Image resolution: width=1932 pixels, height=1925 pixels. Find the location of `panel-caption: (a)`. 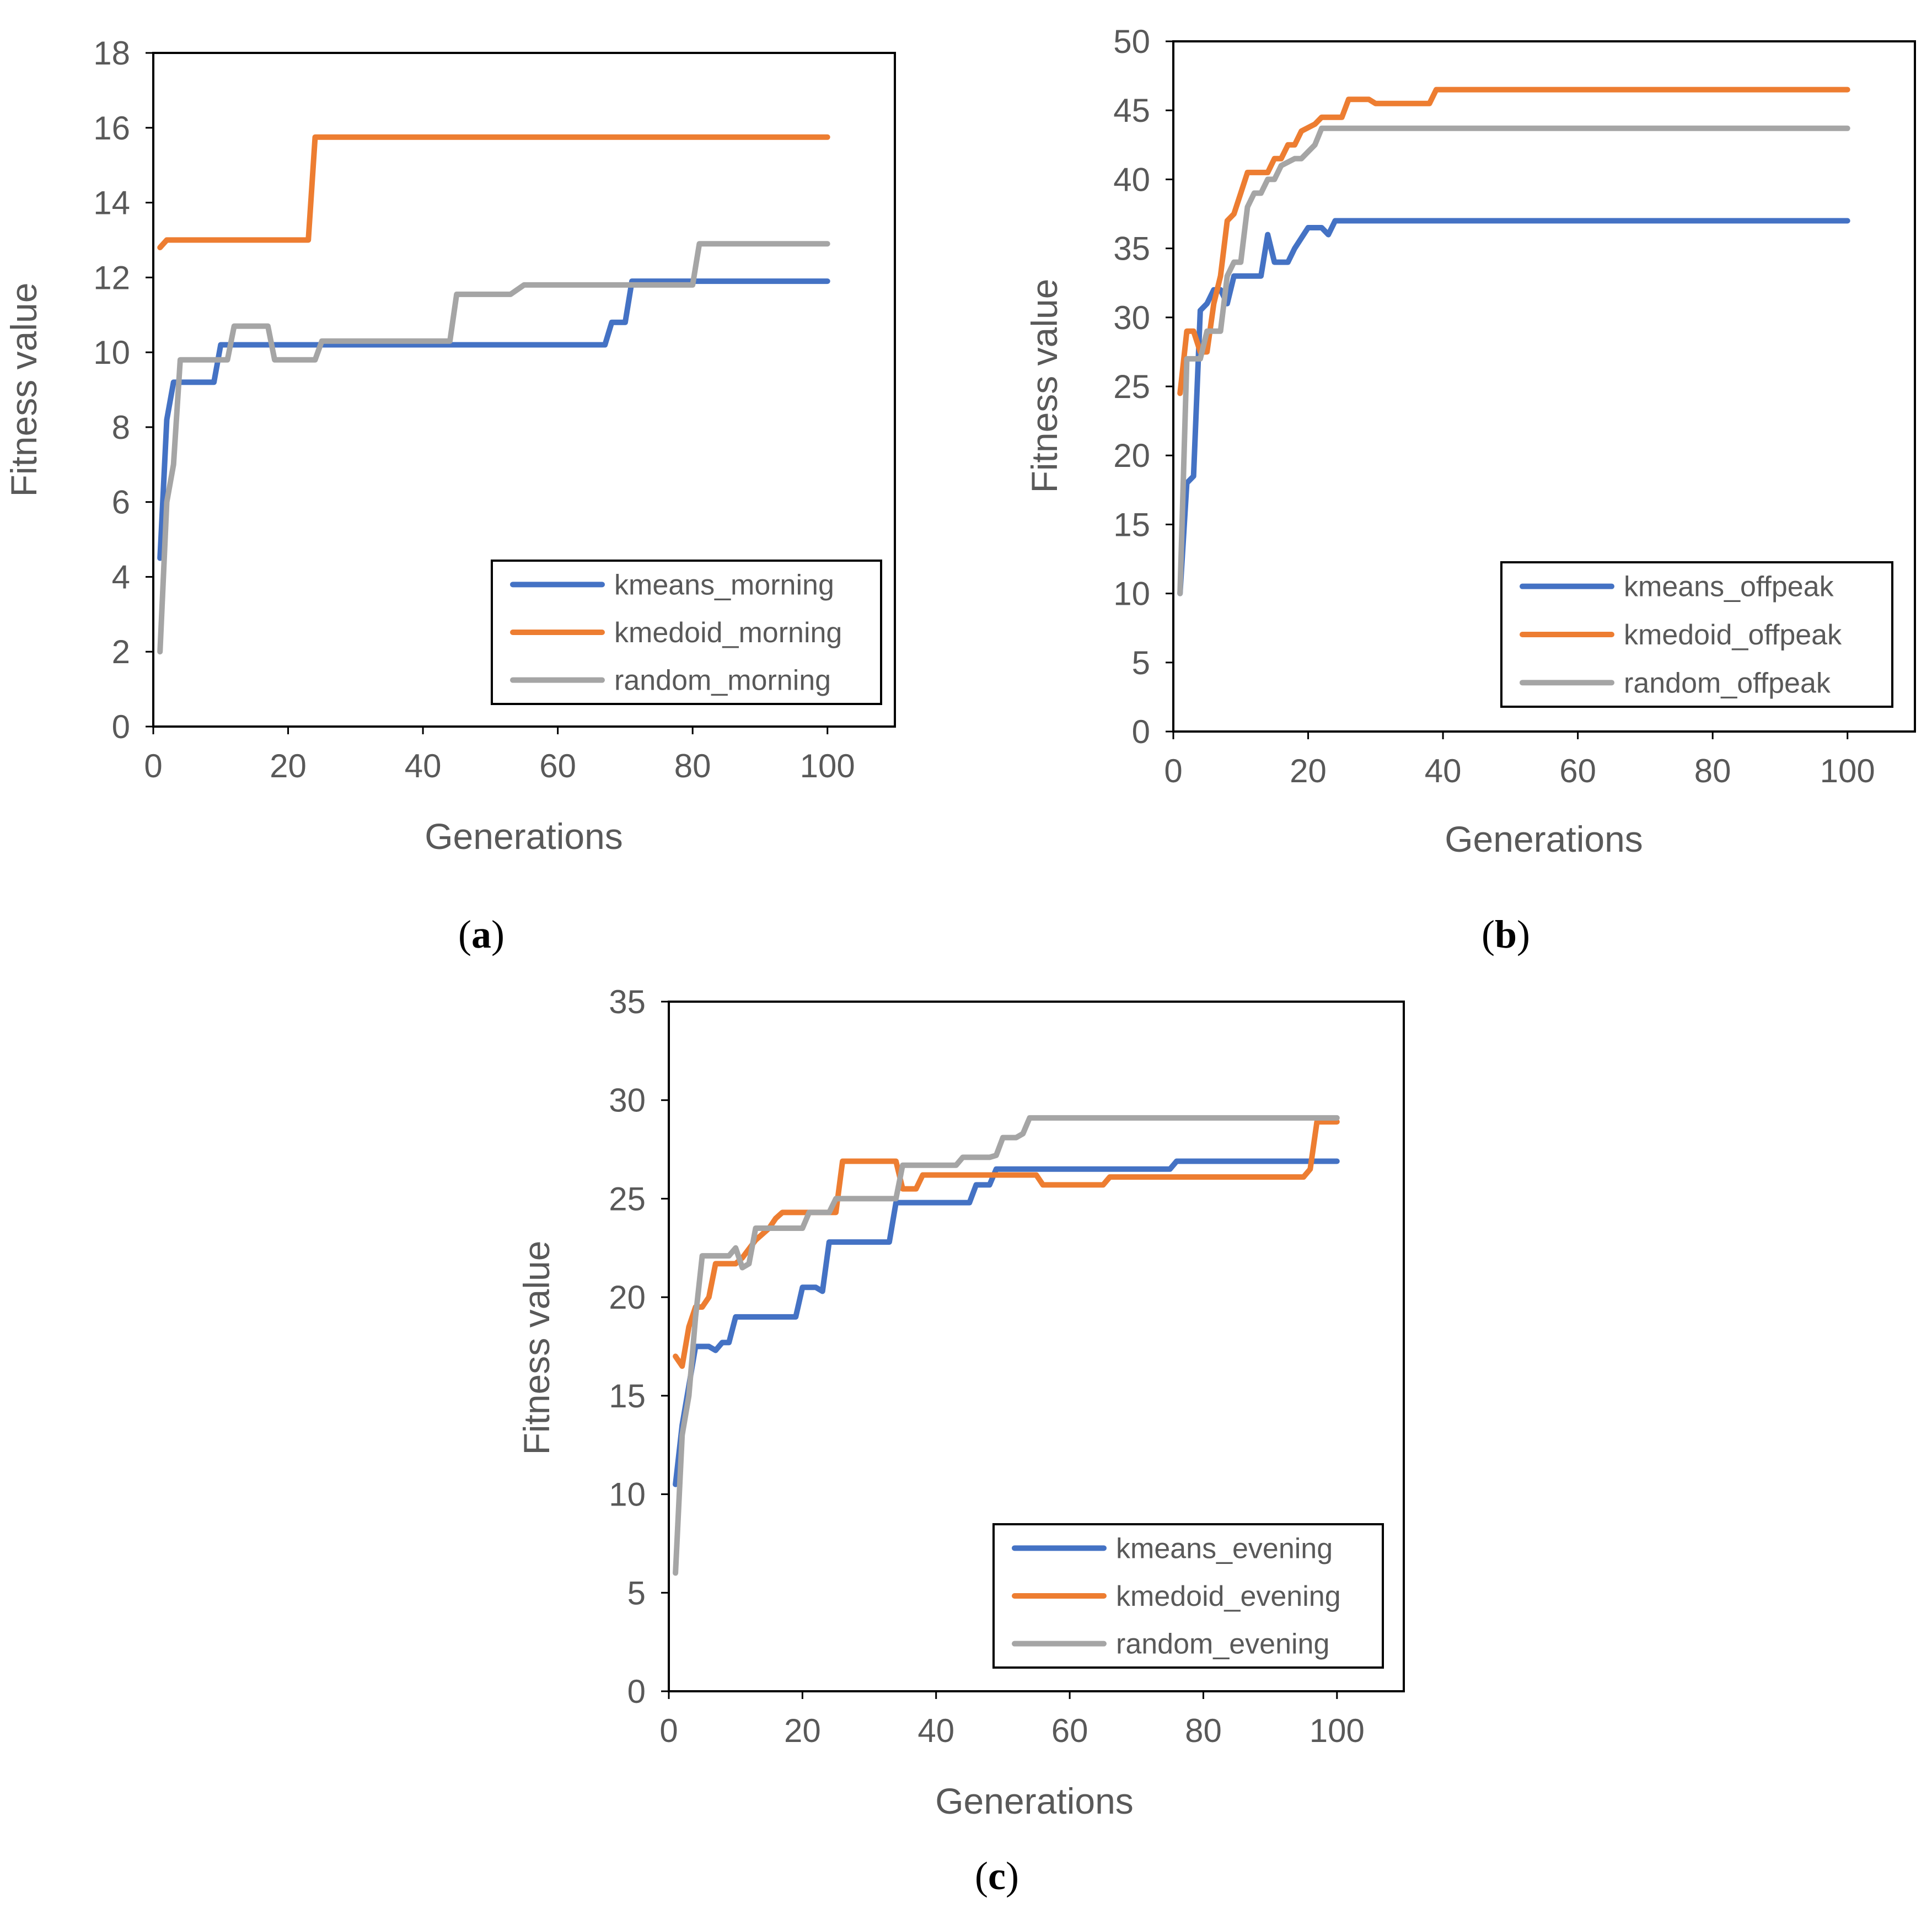

panel-caption: (a) is located at coordinates (482, 934).